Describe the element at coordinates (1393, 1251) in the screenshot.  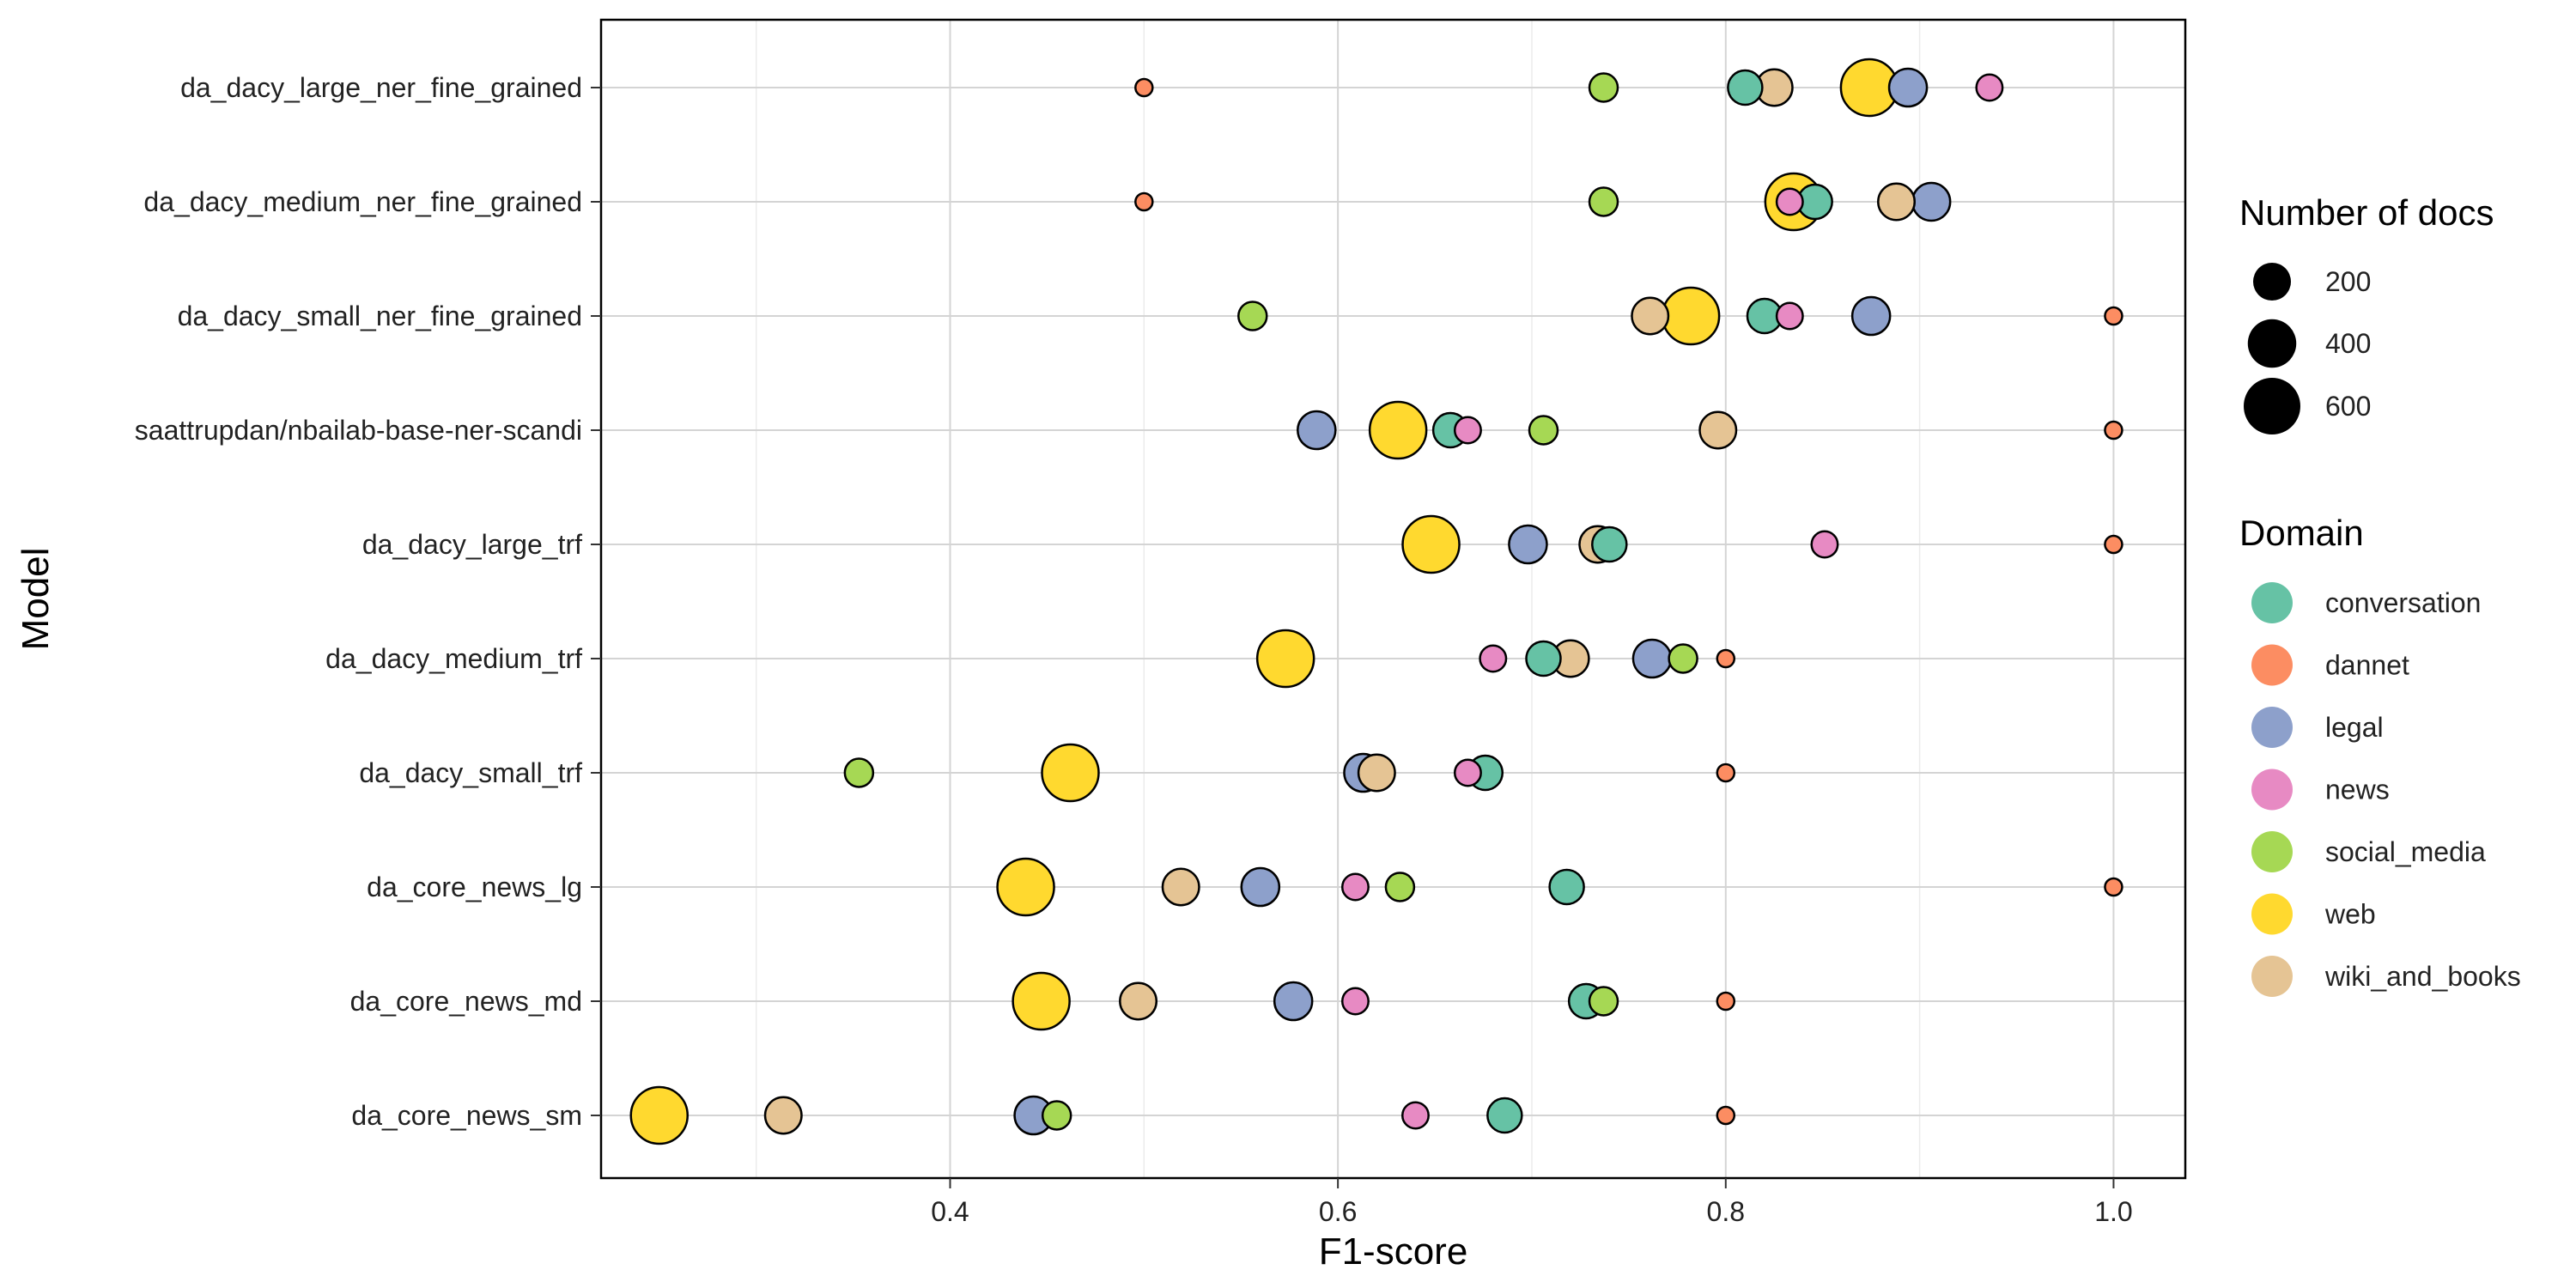
I see `x-axis-title: F1-score` at that location.